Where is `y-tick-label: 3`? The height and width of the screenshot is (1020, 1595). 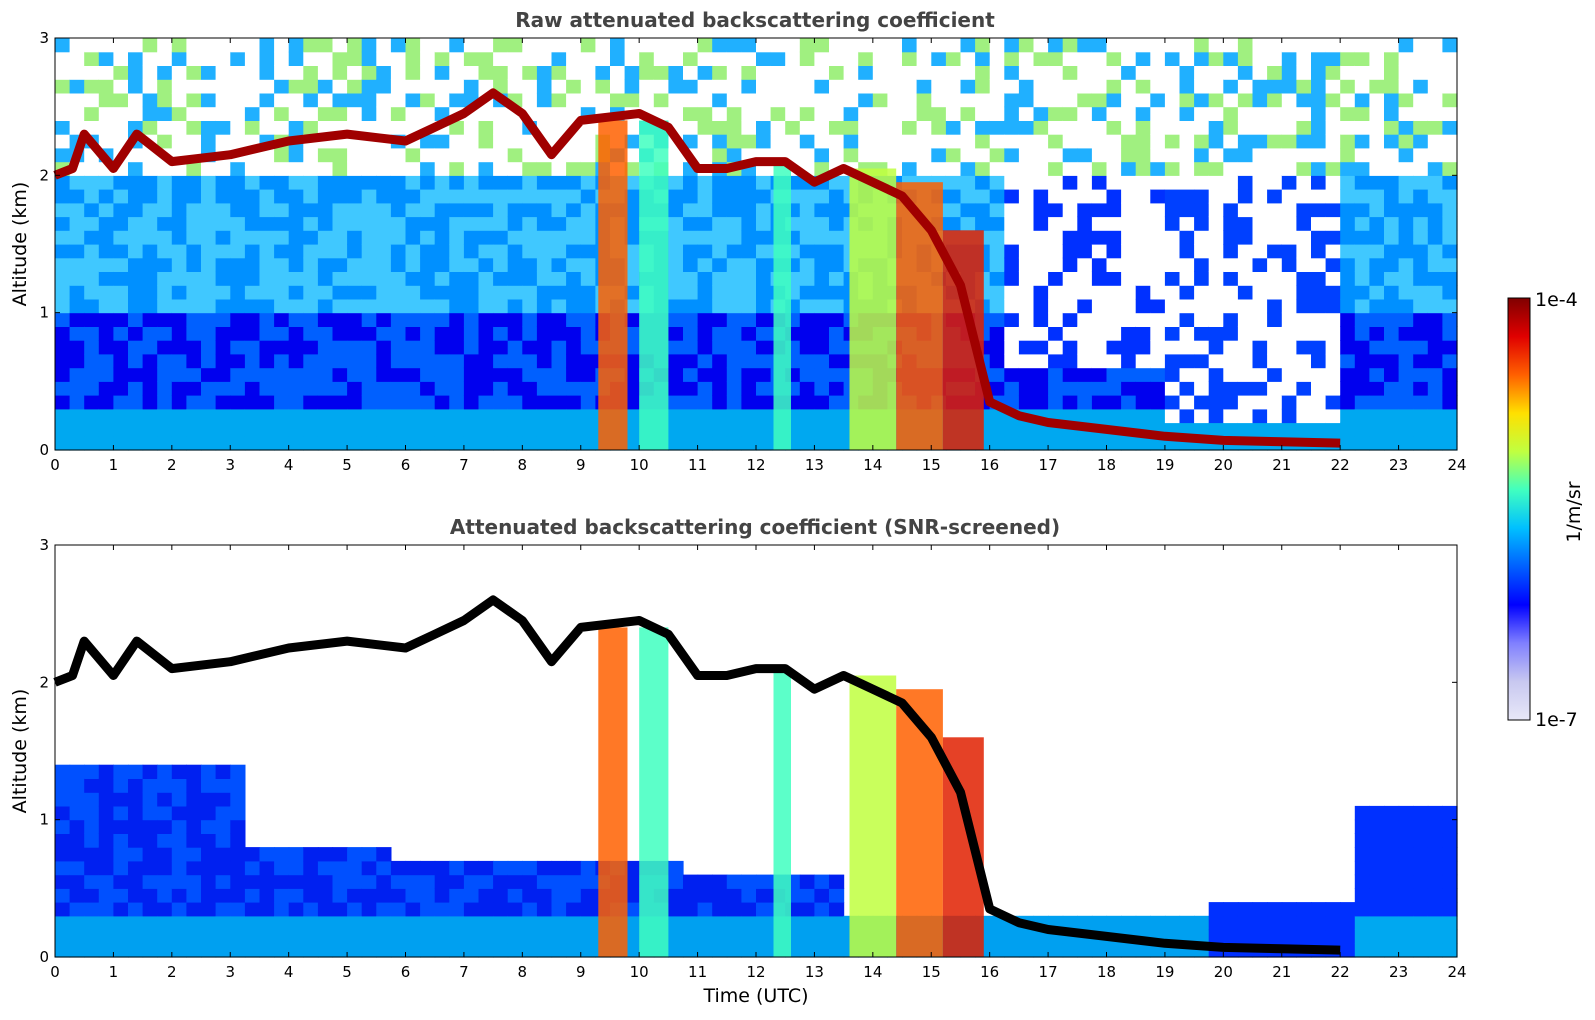
y-tick-label: 3 is located at coordinates (44, 38).